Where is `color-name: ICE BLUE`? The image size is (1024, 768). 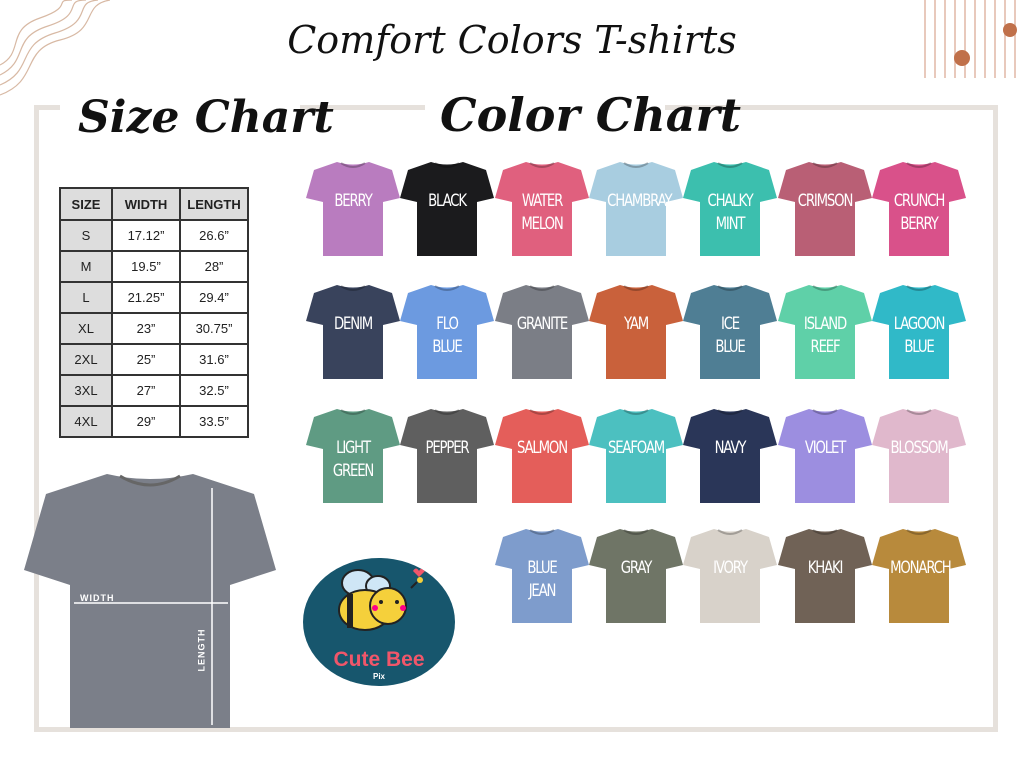 color-name: ICE BLUE is located at coordinates (730, 335).